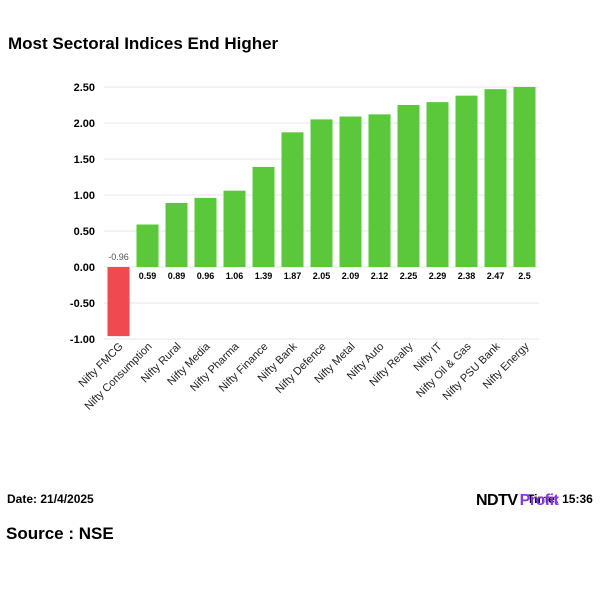 This screenshot has width=600, height=600. Describe the element at coordinates (264, 276) in the screenshot. I see `data-label: 1.39` at that location.